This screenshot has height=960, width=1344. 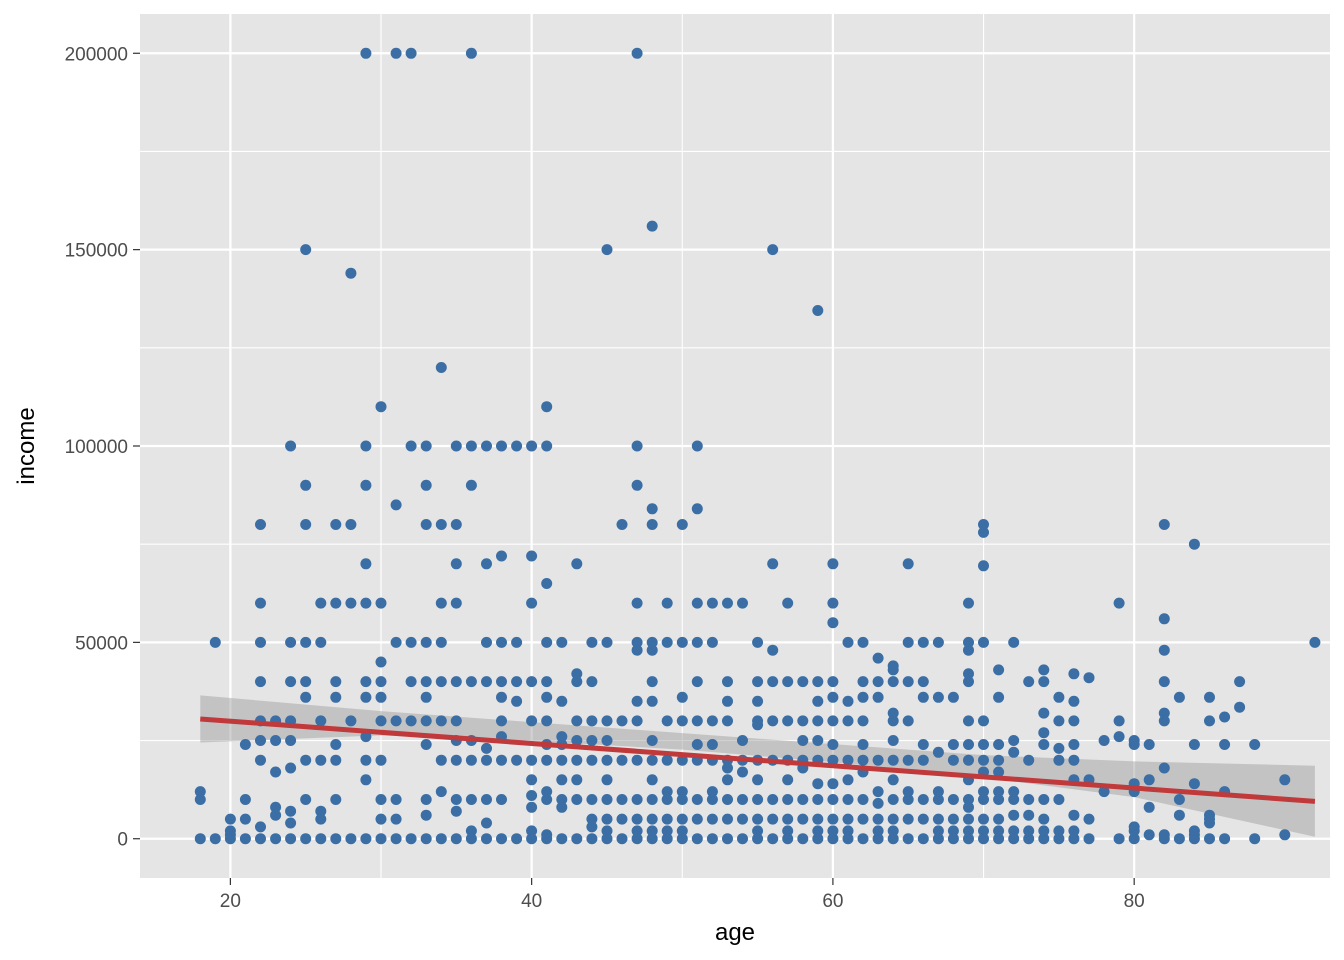 I want to click on y-tick-label: 200000, so click(x=96, y=54).